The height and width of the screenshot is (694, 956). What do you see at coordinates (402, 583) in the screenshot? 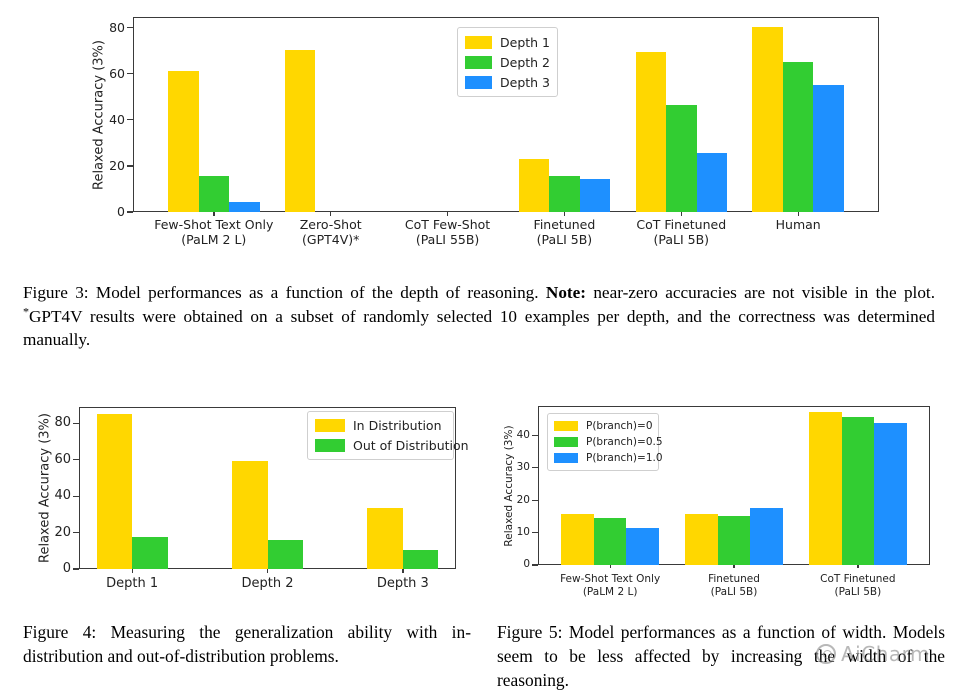
I see `x-tick-label: Depth 3` at bounding box center [402, 583].